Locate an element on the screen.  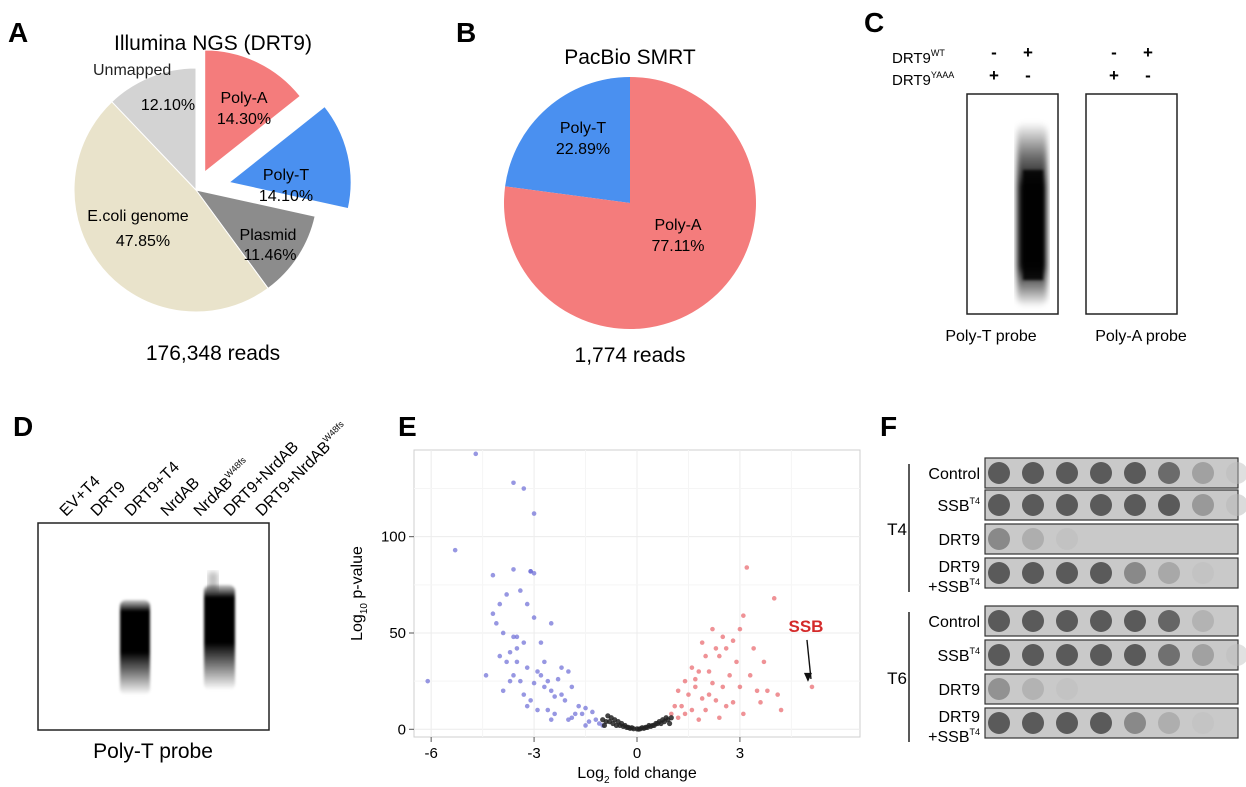
value-unmapped: 12.10% is located at coordinates (168, 105).